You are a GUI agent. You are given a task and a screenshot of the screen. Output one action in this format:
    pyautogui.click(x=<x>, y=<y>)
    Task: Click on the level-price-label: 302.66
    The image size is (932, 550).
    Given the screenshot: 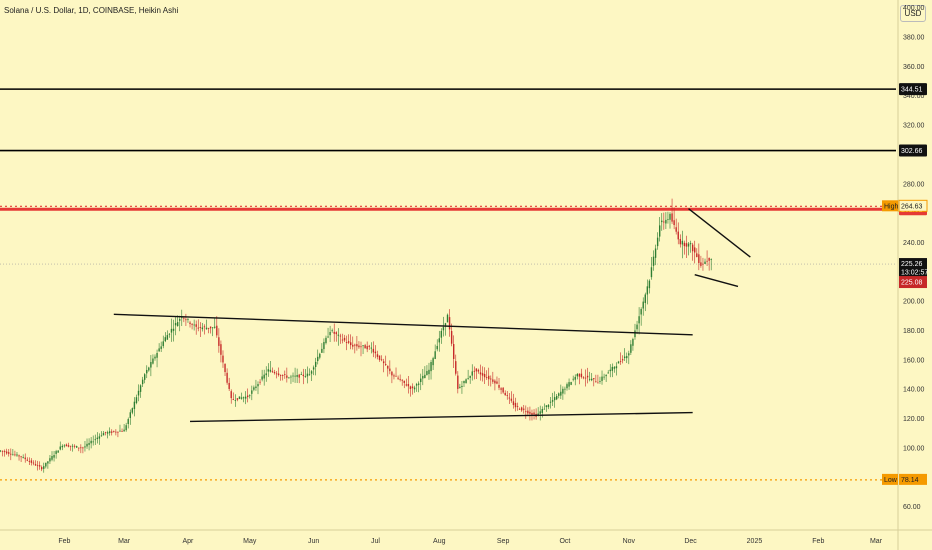 What is the action you would take?
    pyautogui.click(x=912, y=151)
    